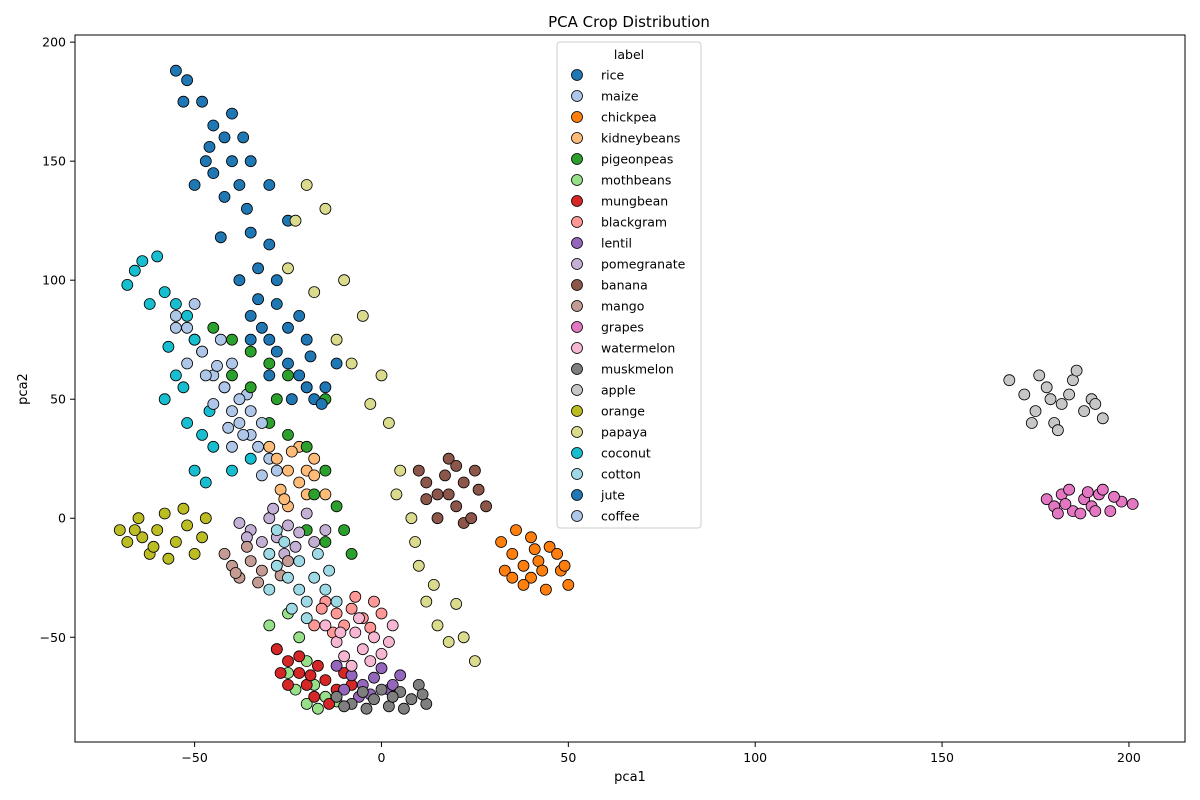  I want to click on chart-title: PCA Crop Distribution, so click(629, 22).